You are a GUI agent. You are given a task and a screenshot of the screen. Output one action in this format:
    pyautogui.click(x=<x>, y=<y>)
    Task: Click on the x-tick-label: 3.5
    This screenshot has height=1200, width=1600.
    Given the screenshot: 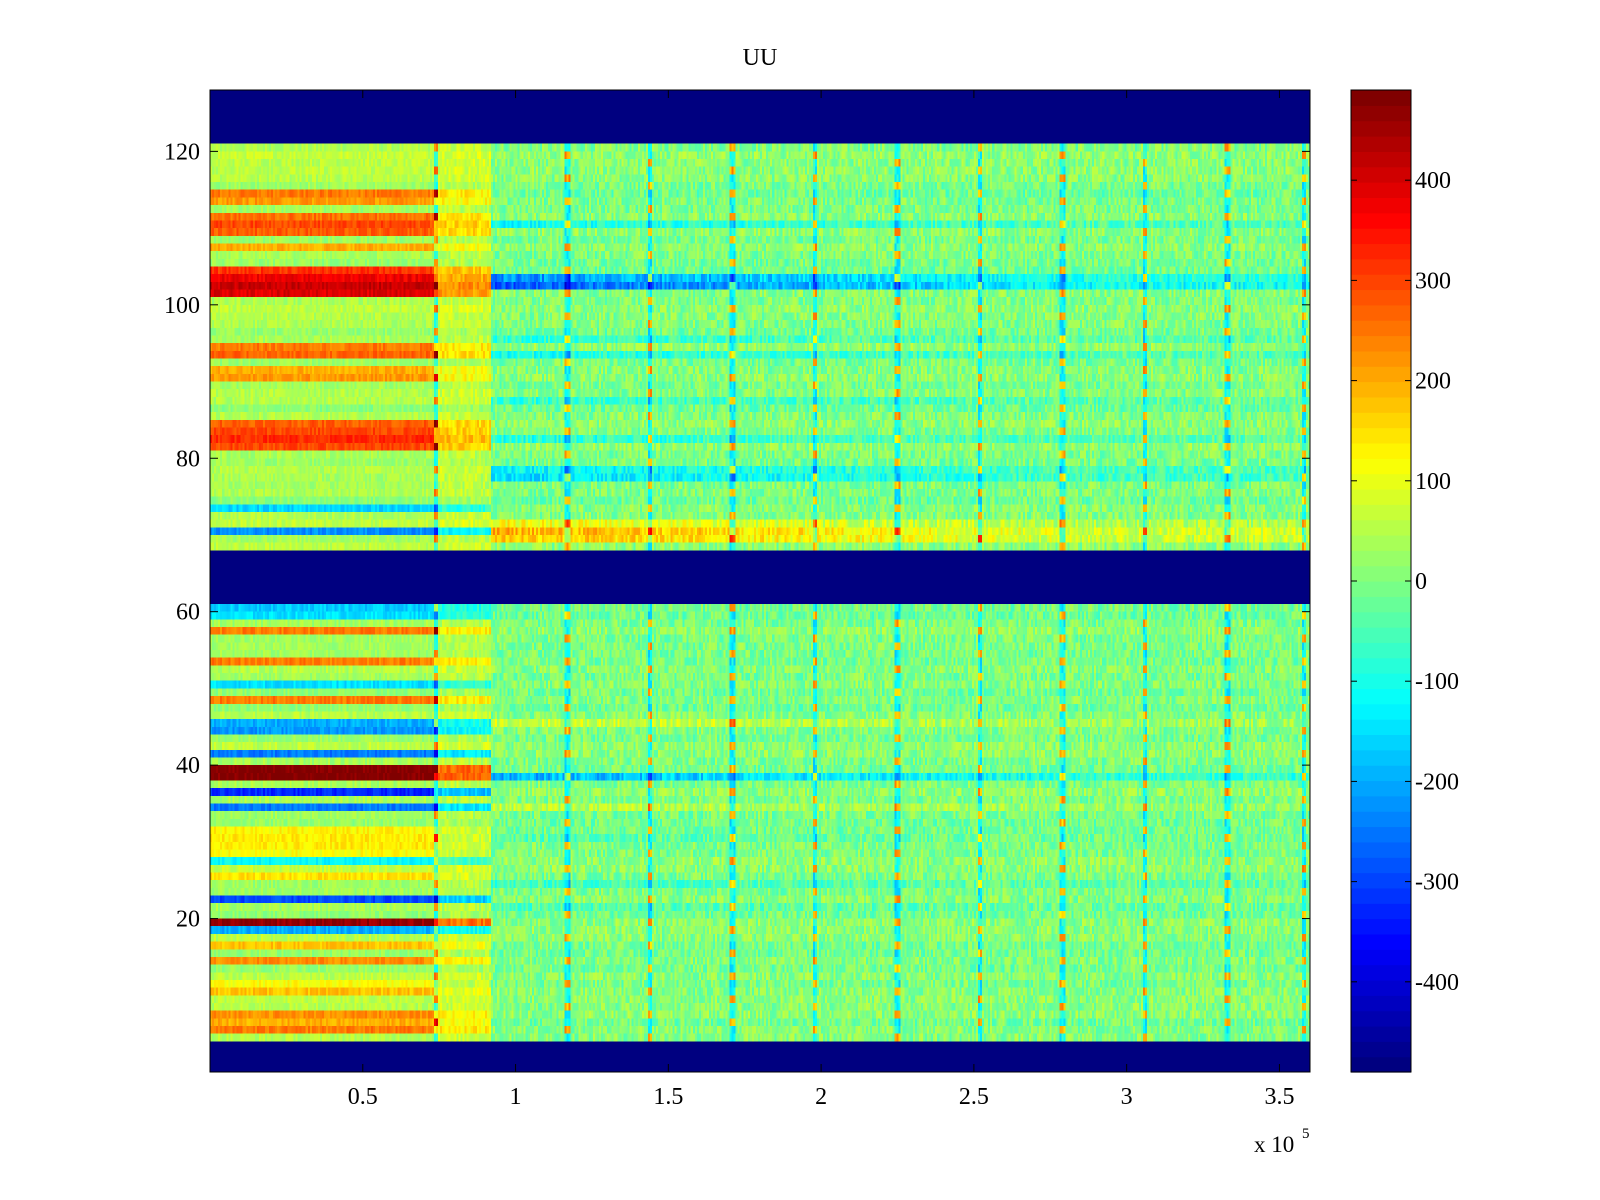 What is the action you would take?
    pyautogui.click(x=1279, y=1097)
    